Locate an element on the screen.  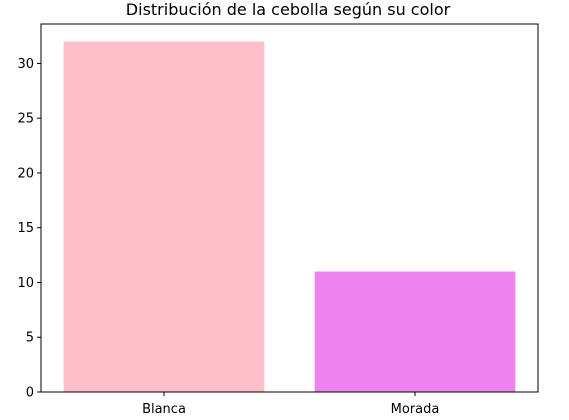
y-tick-label: 0 is located at coordinates (30, 393).